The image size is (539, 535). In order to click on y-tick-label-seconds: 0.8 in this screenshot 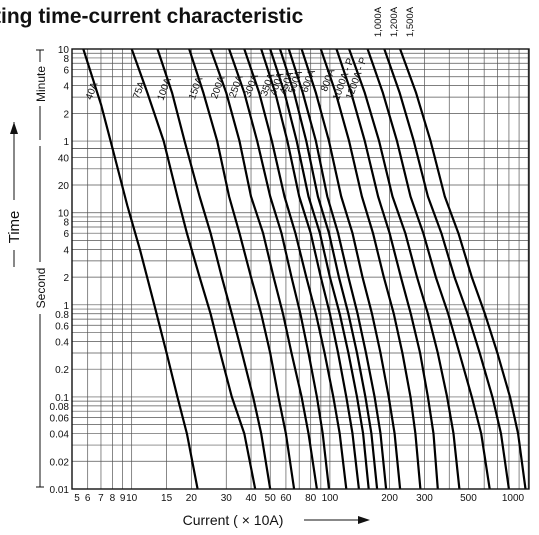, I will do `click(62, 315)`.